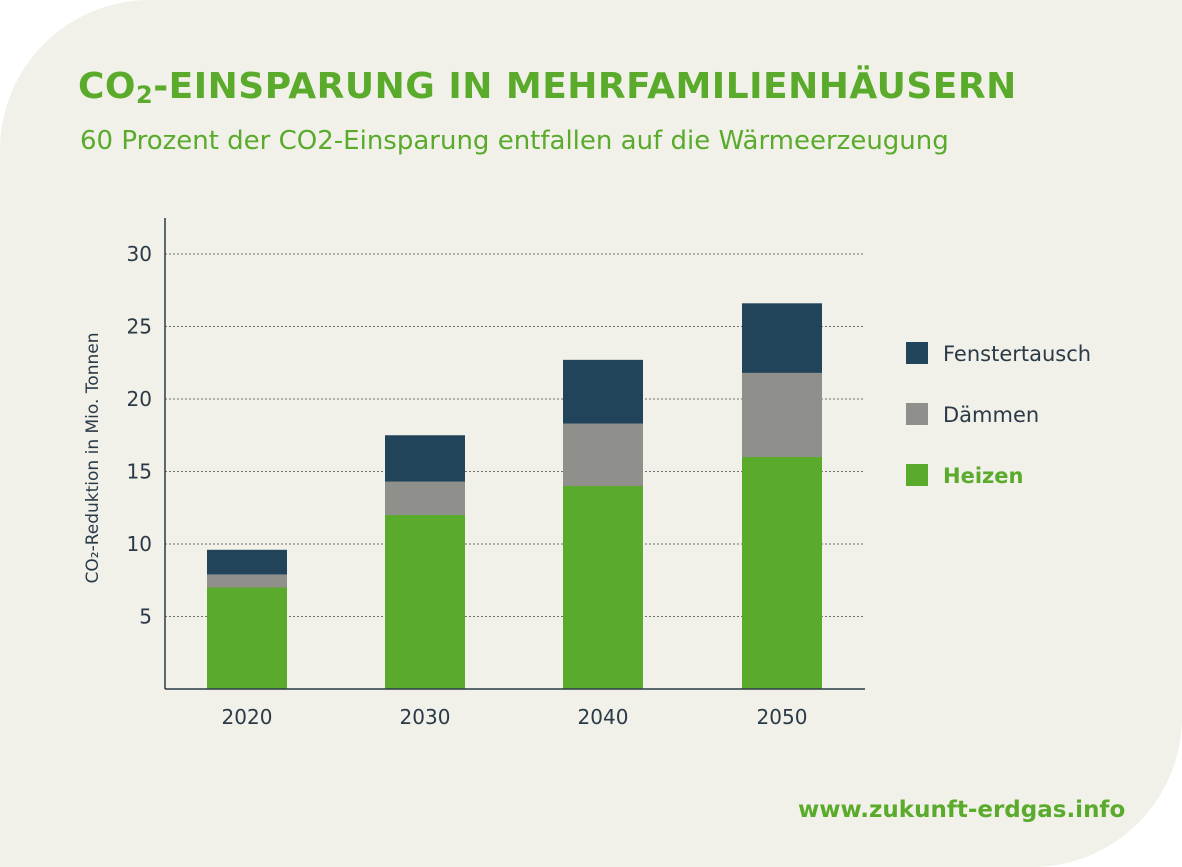 Image resolution: width=1182 pixels, height=867 pixels. I want to click on legend-label: Fenstertausch, so click(1017, 354).